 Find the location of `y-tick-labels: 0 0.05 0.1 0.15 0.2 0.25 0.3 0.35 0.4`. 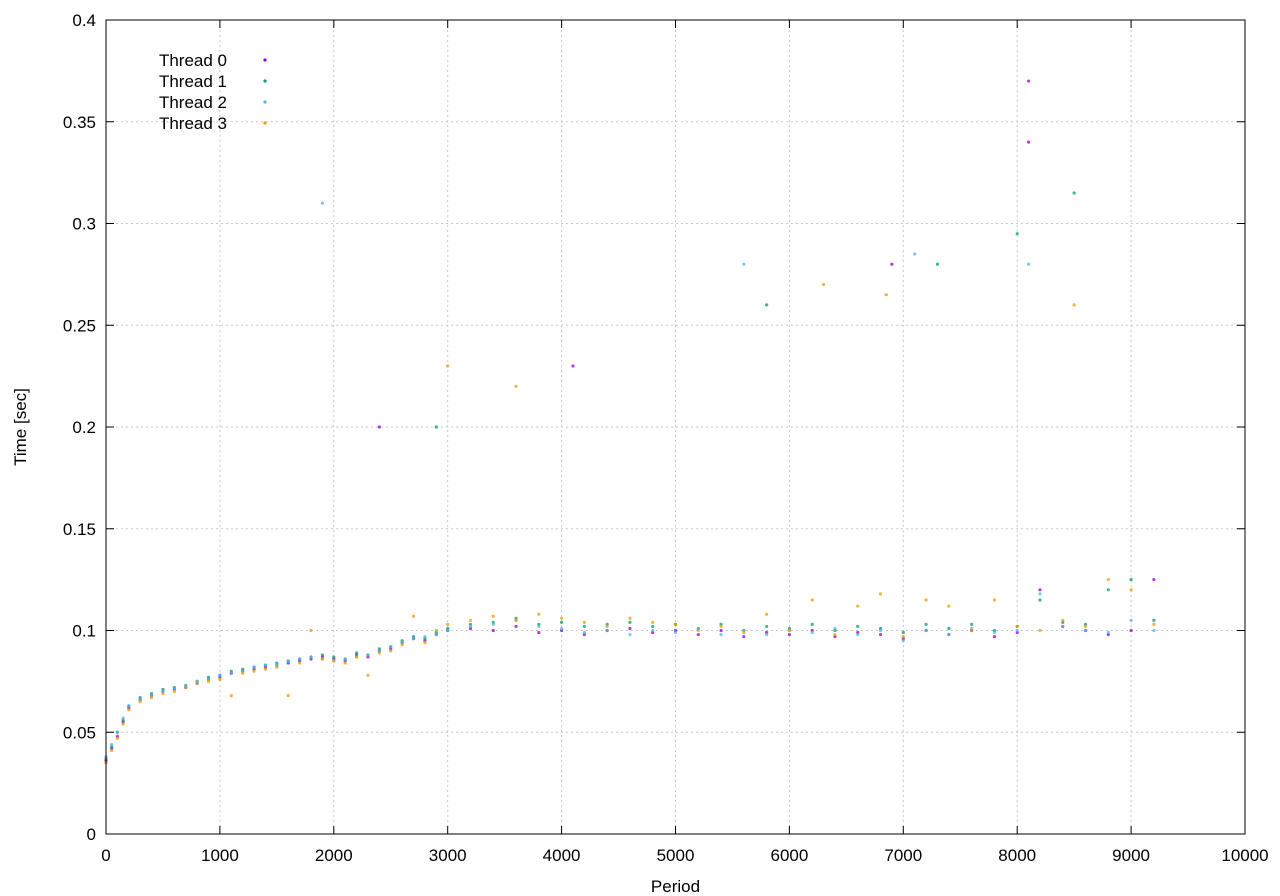

y-tick-labels: 0 0.05 0.1 0.15 0.2 0.25 0.3 0.35 0.4 is located at coordinates (79, 427).